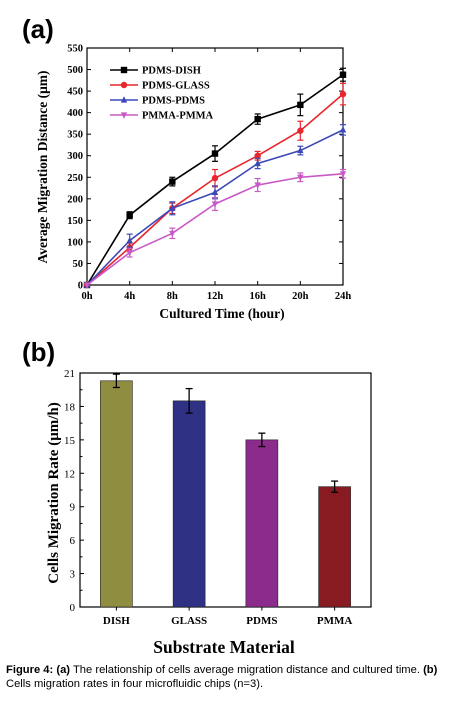  What do you see at coordinates (30, 670) in the screenshot?
I see `caption-prefix: Figure 4:` at bounding box center [30, 670].